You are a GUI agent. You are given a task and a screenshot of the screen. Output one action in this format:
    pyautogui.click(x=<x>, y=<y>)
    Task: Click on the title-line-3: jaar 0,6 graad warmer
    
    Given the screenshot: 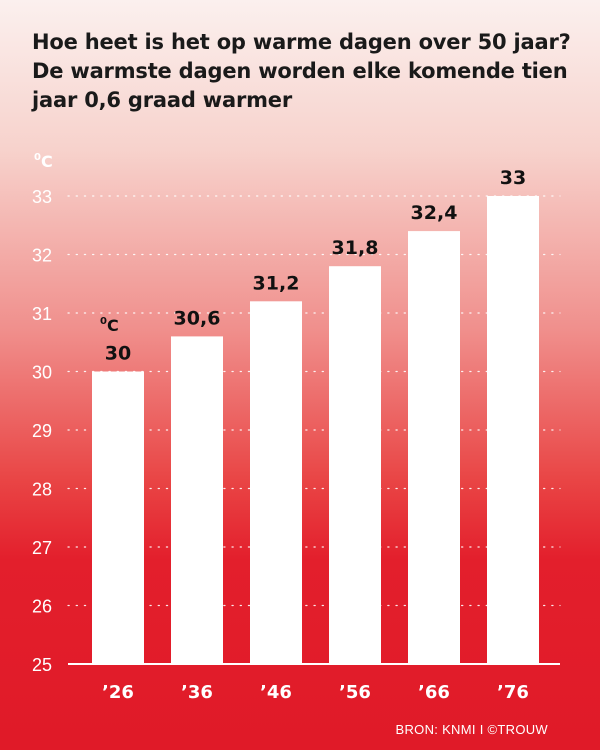 What is the action you would take?
    pyautogui.click(x=162, y=100)
    